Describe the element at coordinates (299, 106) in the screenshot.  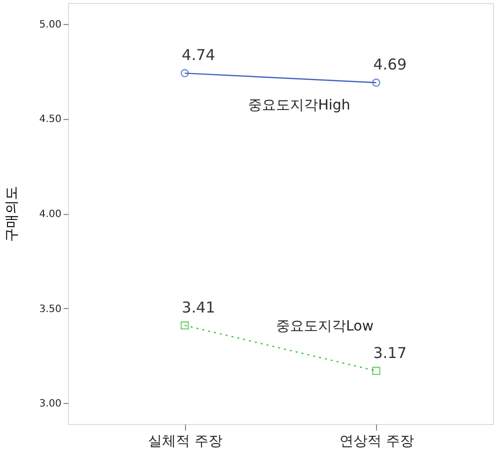
I see `series-label: 중요도지각High` at that location.